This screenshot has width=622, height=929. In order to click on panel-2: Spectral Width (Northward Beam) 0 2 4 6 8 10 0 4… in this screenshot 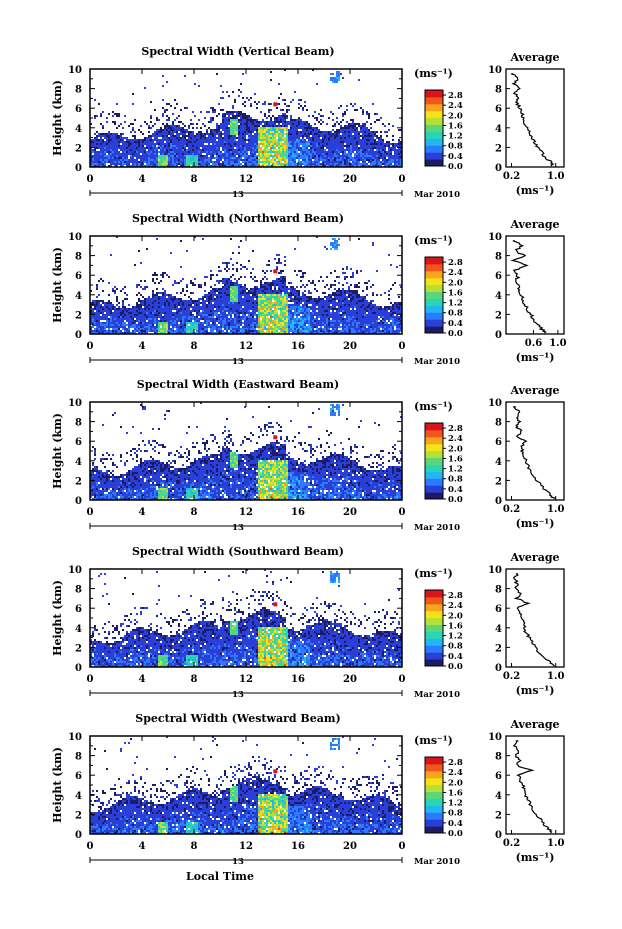, I will do `click(309, 289)`.